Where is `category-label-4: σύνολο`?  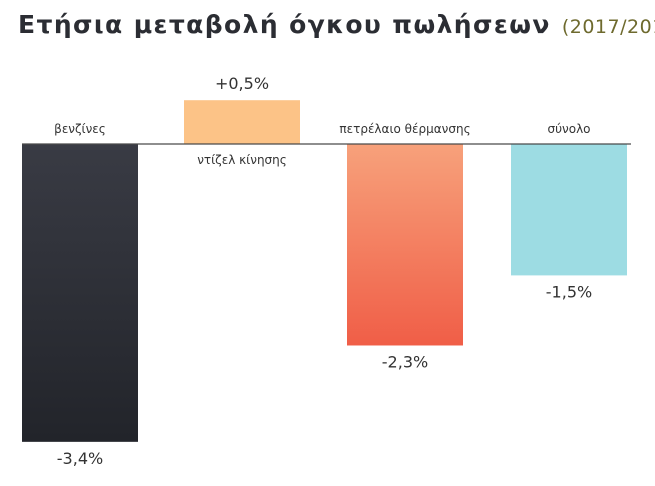
category-label-4: σύνολο is located at coordinates (568, 129).